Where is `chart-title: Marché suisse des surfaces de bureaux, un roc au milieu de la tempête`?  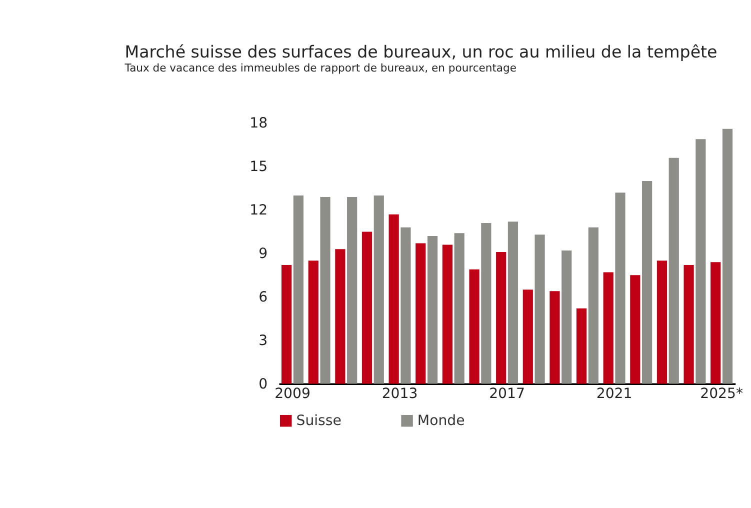 chart-title: Marché suisse des surfaces de bureaux, un roc au milieu de la tempête is located at coordinates (421, 52).